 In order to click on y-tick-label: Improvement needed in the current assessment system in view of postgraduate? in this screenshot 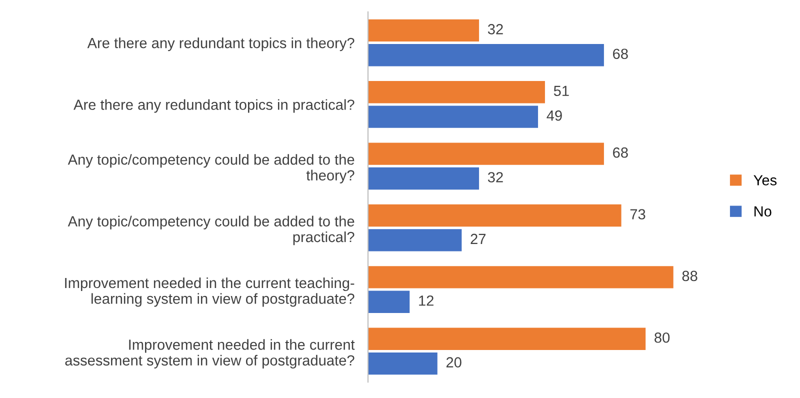, I will do `click(210, 353)`.